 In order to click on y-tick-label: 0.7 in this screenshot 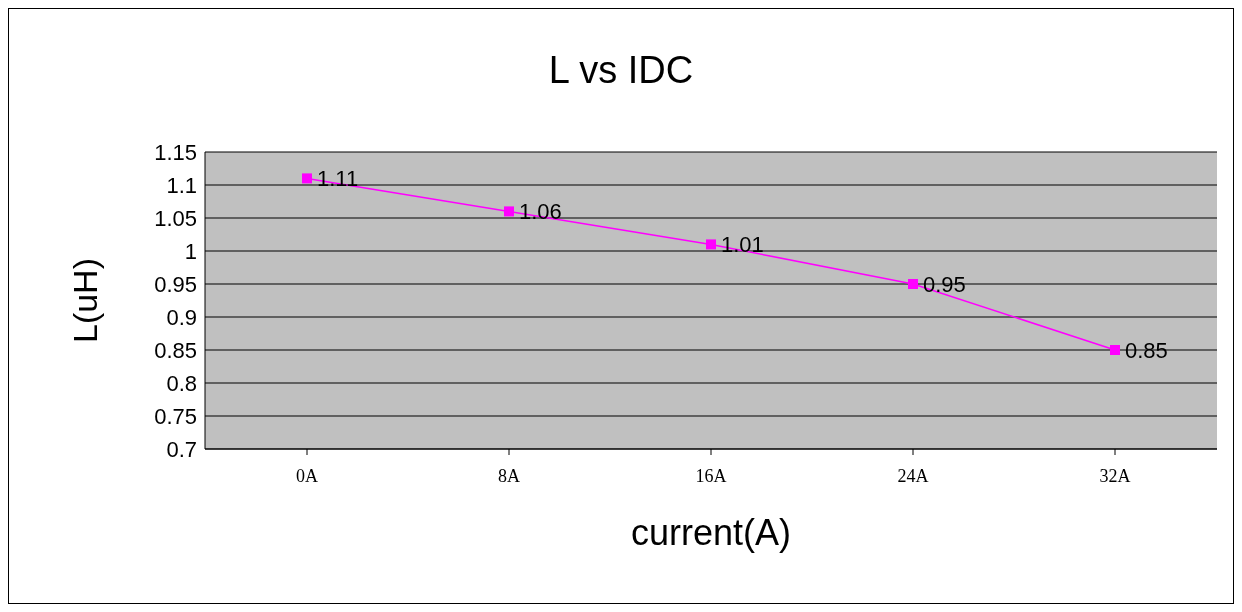, I will do `click(181, 449)`.